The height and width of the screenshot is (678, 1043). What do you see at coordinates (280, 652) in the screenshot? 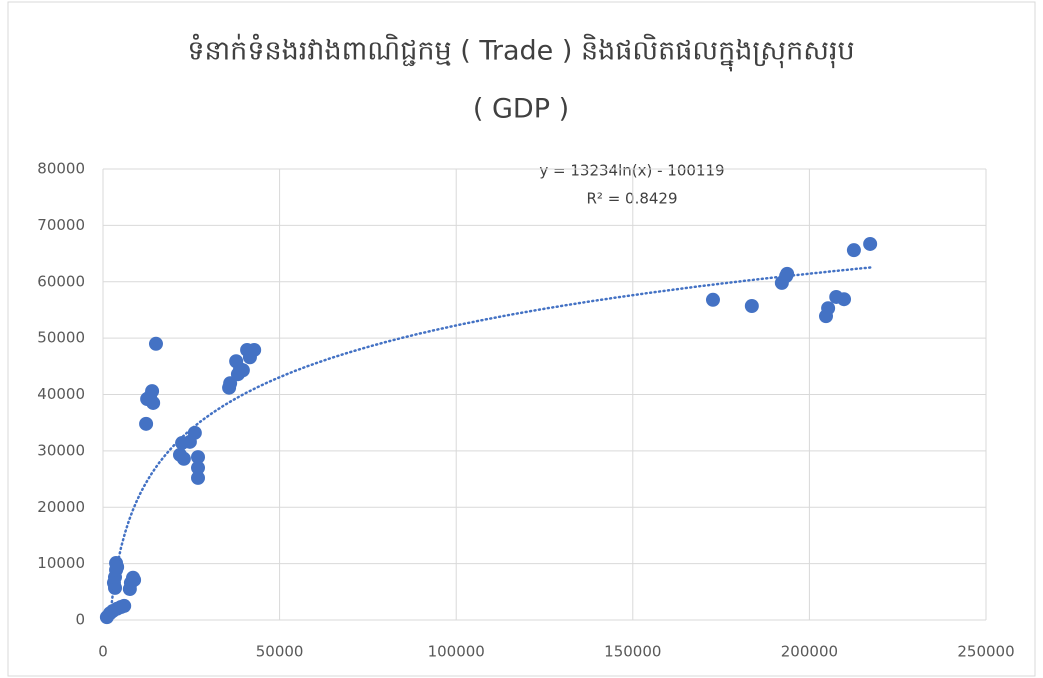
I see `x-tick-label: 50000` at bounding box center [280, 652].